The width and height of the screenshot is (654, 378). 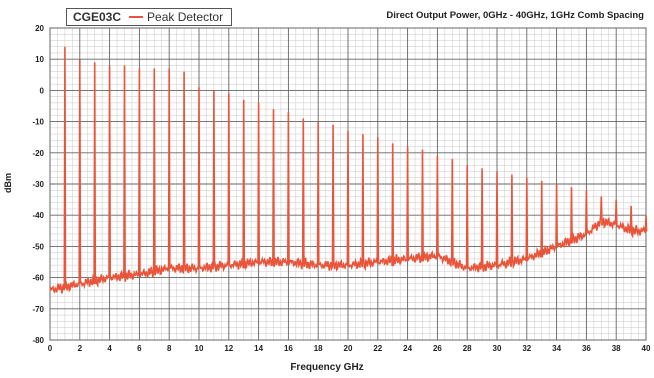 I want to click on x-tick-label: 30, so click(x=497, y=348).